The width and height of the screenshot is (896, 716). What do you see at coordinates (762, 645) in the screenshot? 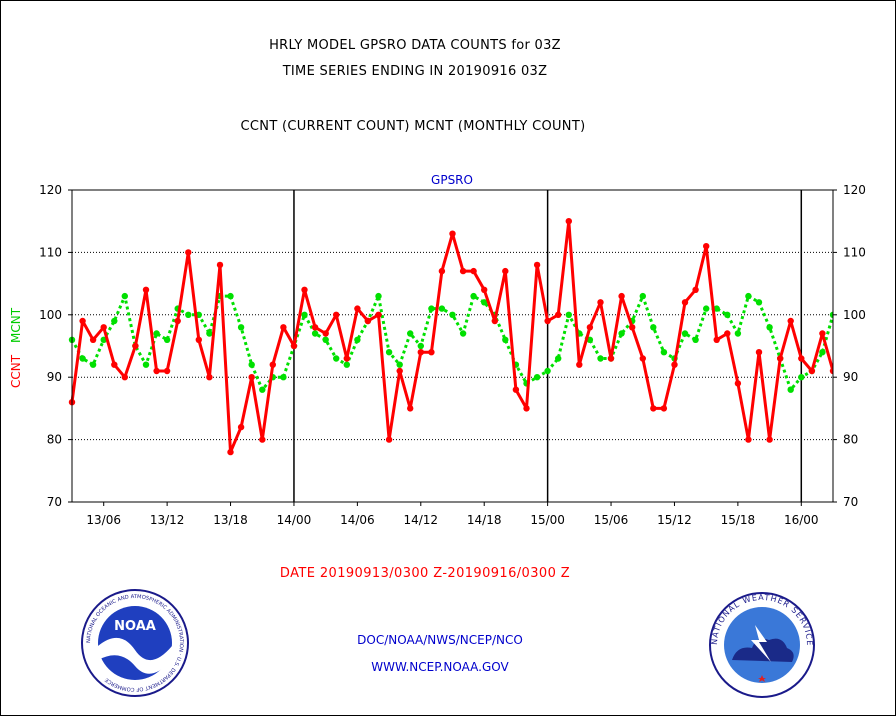
I see `nws-logo: NATIONAL WEATHER SERVICE` at bounding box center [762, 645].